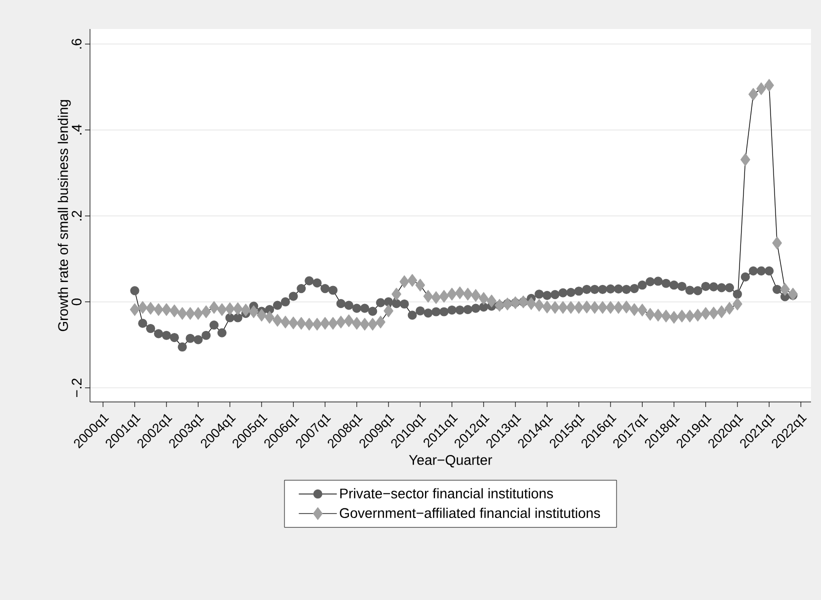 This screenshot has height=600, width=821. What do you see at coordinates (450, 461) in the screenshot?
I see `x-axis-title: Year−Quarter` at bounding box center [450, 461].